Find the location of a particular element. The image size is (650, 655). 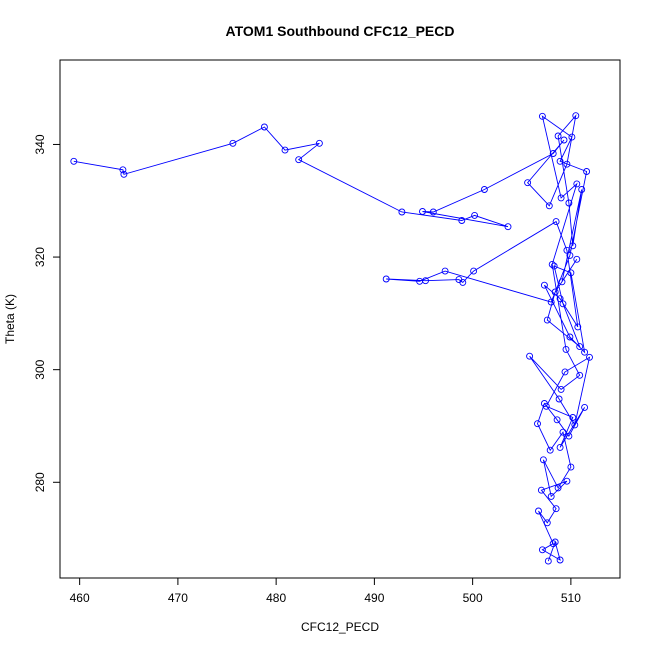

x-tick-label: 480 is located at coordinates (276, 598).